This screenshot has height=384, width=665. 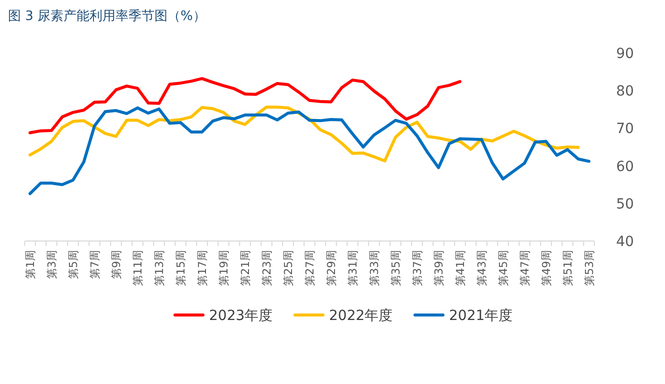 What do you see at coordinates (625, 129) in the screenshot?
I see `y-tick-label: 70` at bounding box center [625, 129].